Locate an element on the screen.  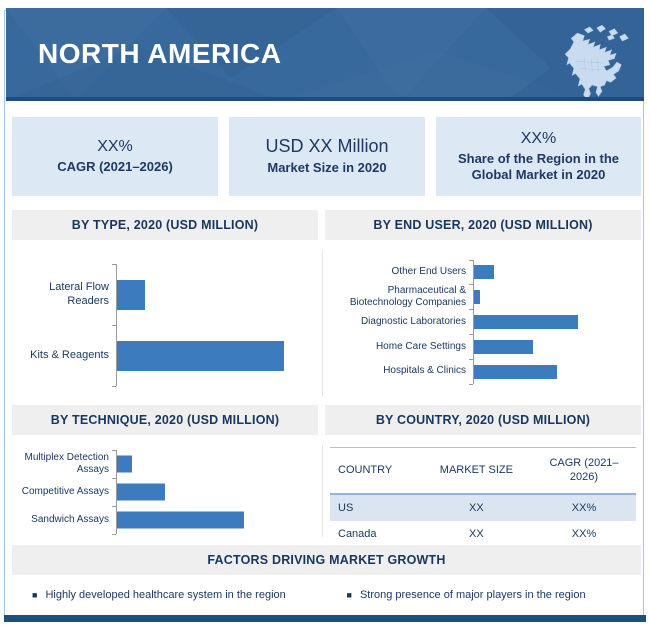
country-table-row: US XX XX% is located at coordinates (483, 507).